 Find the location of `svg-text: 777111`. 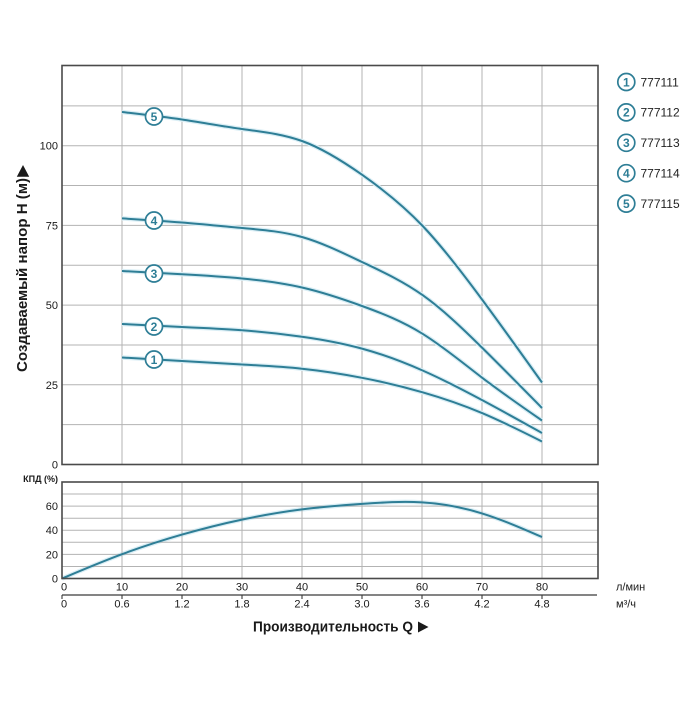

svg-text: 777111 is located at coordinates (660, 82).